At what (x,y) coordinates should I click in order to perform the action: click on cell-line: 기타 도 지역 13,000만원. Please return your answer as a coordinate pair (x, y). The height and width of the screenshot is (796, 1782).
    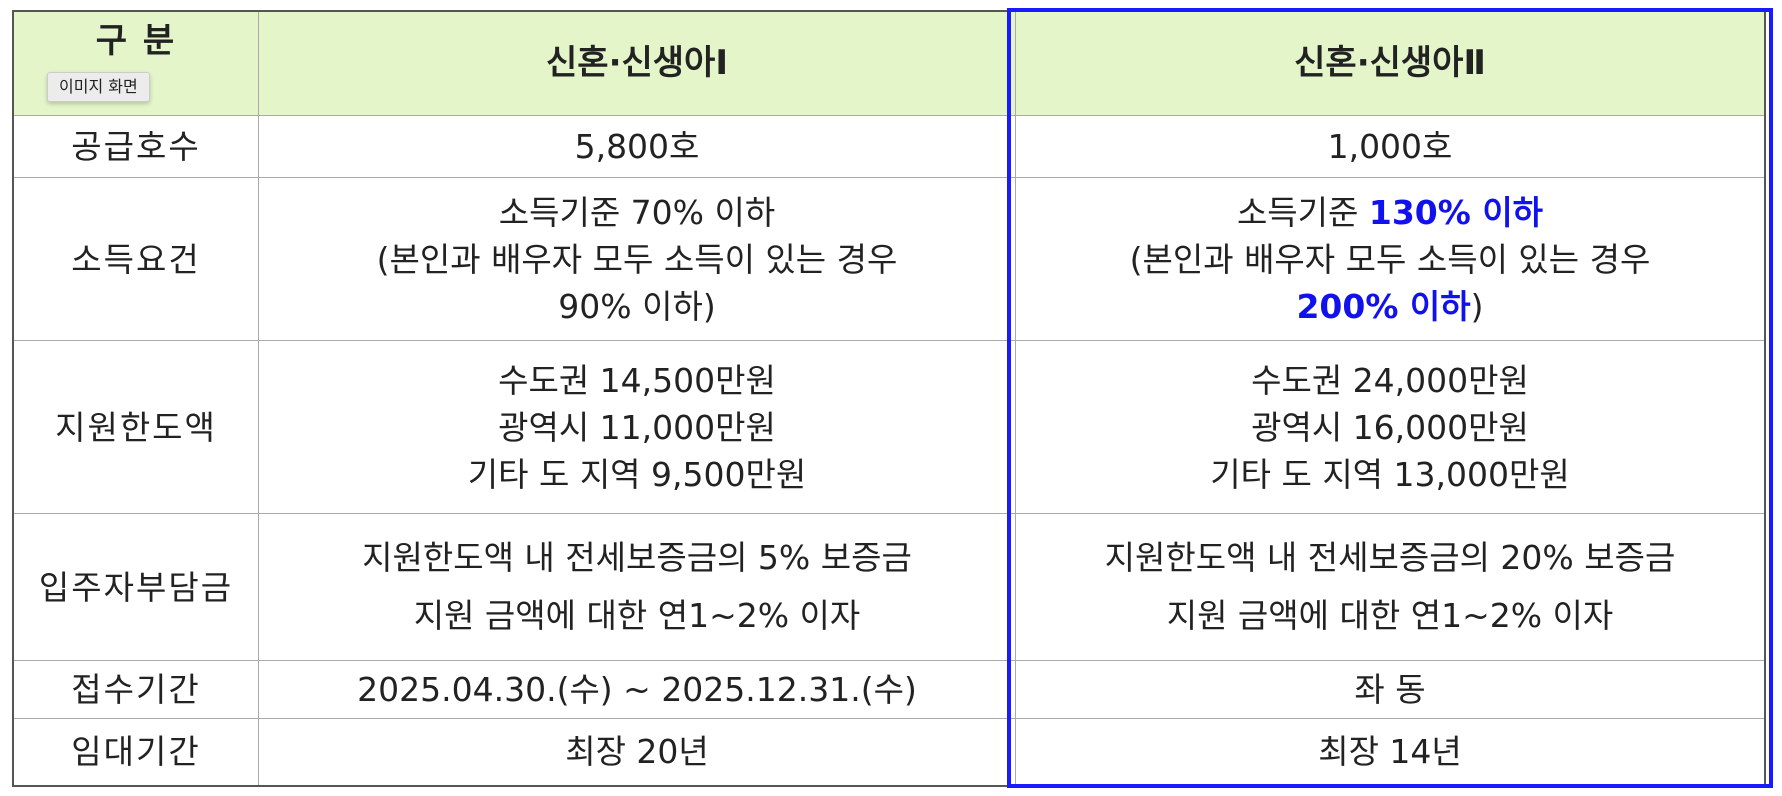
    Looking at the image, I should click on (1390, 474).